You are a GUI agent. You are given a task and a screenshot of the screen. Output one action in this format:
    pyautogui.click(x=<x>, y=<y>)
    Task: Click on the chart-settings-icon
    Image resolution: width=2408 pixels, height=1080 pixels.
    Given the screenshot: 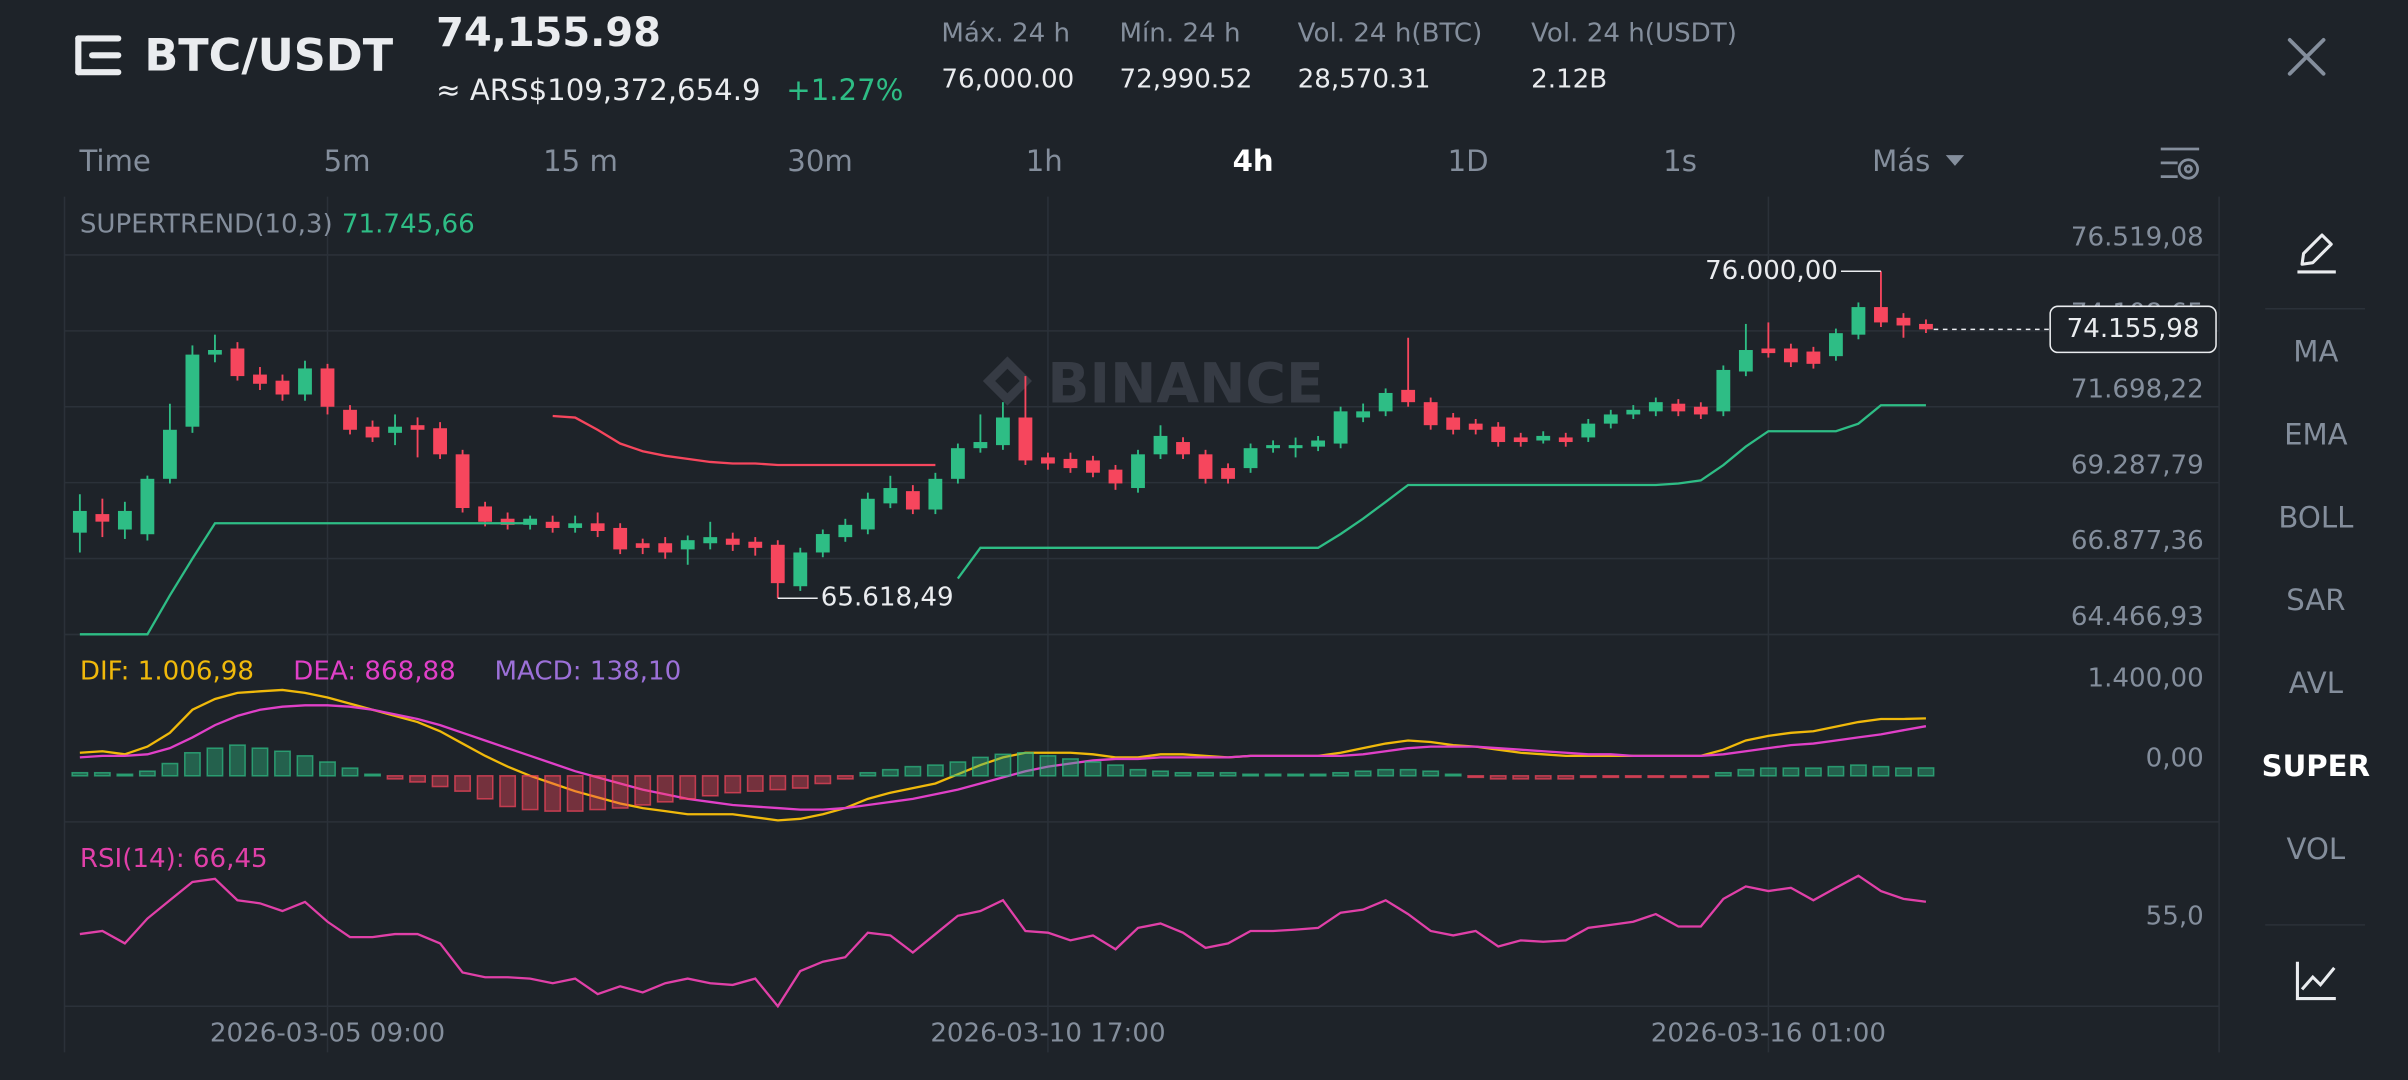 What is the action you would take?
    pyautogui.click(x=2180, y=163)
    